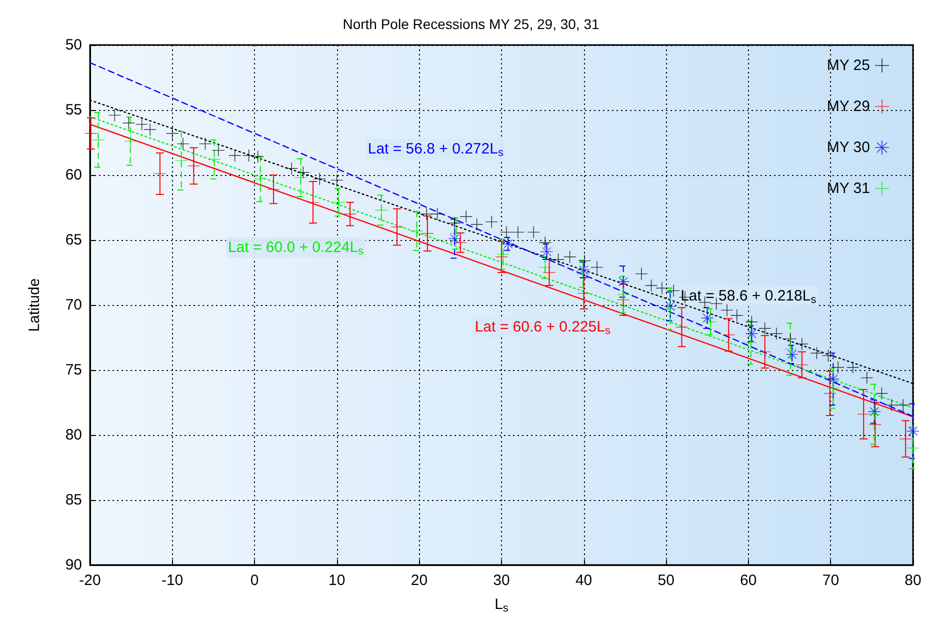  Describe the element at coordinates (748, 580) in the screenshot. I see `x-tick-label: 60` at that location.